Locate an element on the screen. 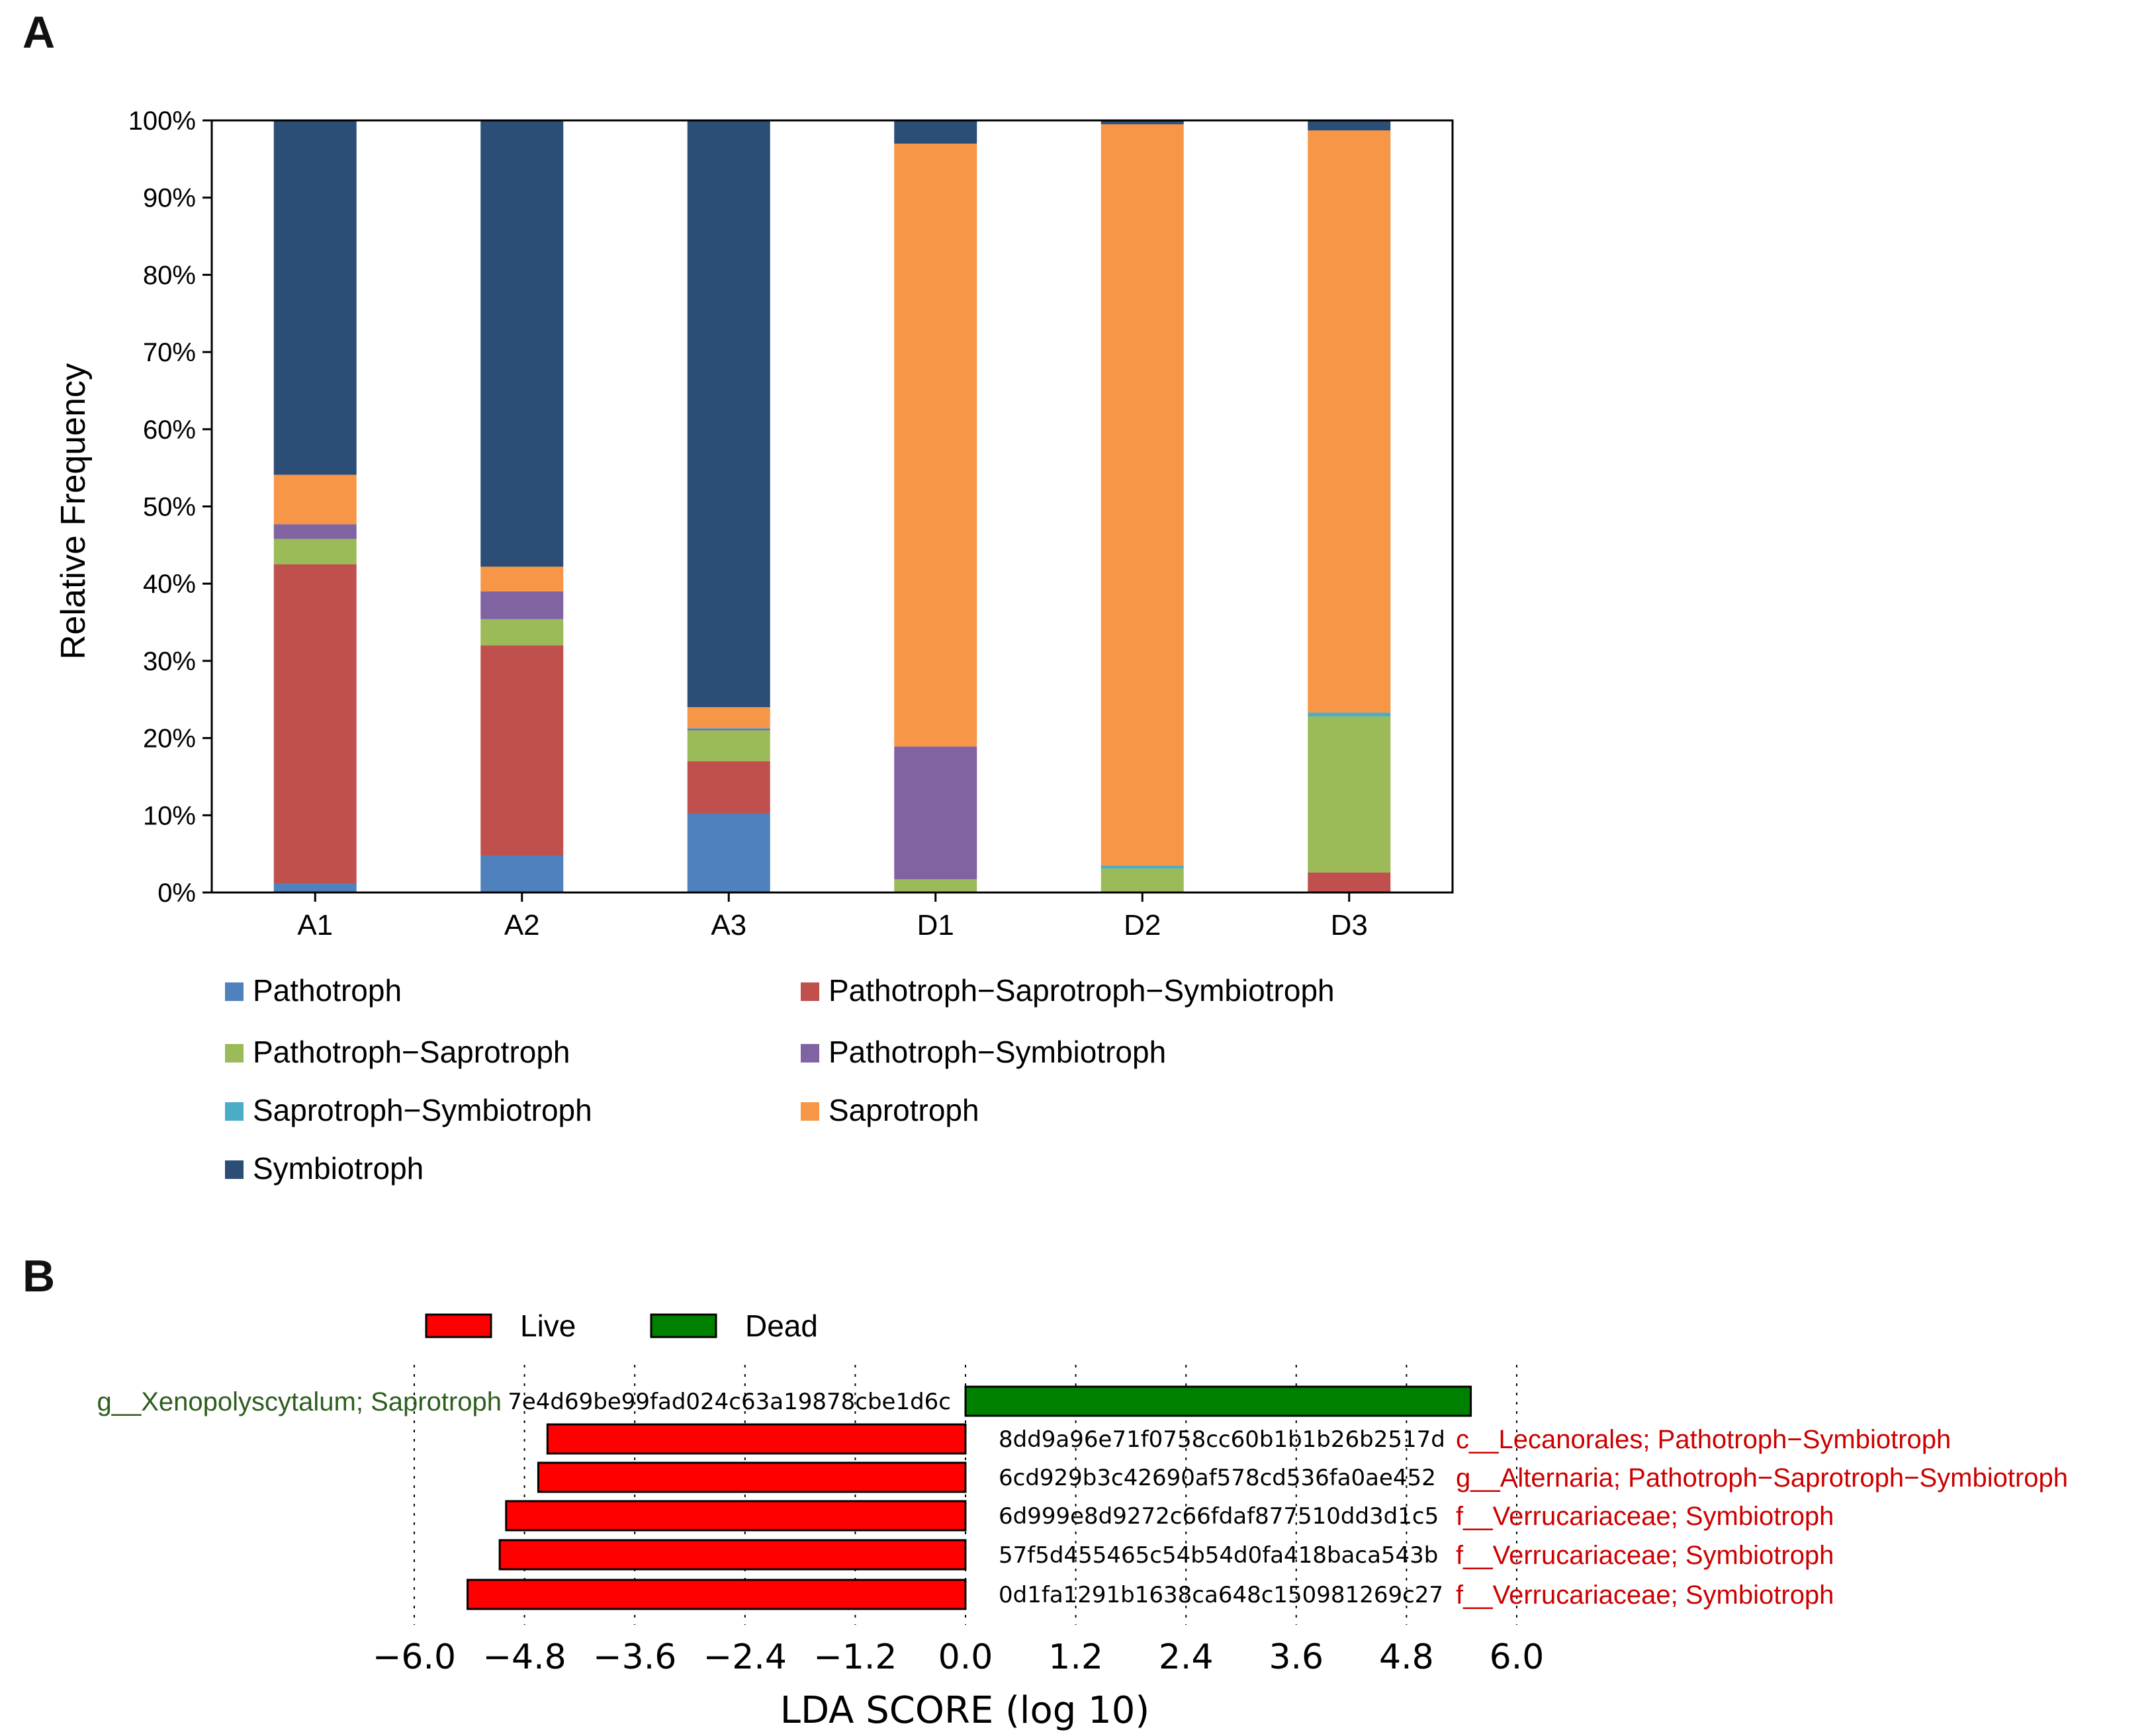  feature-label: c__Lecanorales; Pathotroph−Symbiotroph is located at coordinates (1703, 1439).